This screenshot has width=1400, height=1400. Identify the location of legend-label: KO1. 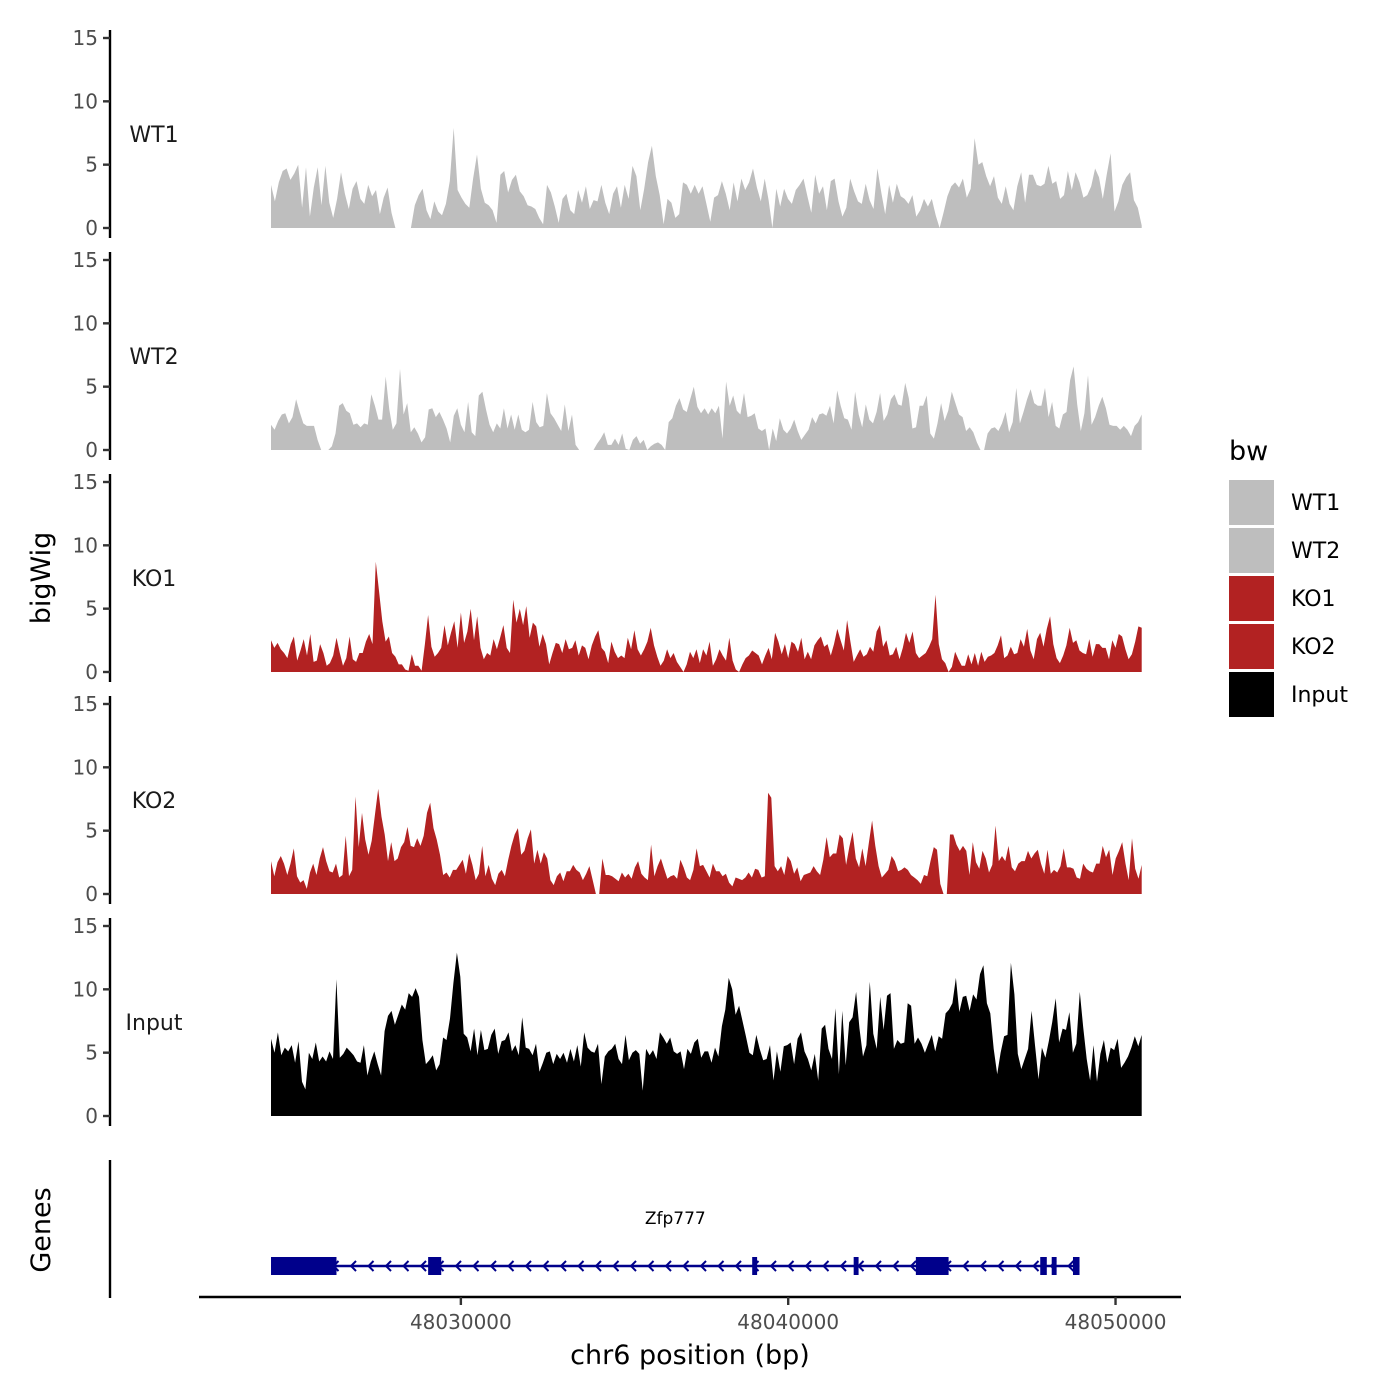
(1313, 599).